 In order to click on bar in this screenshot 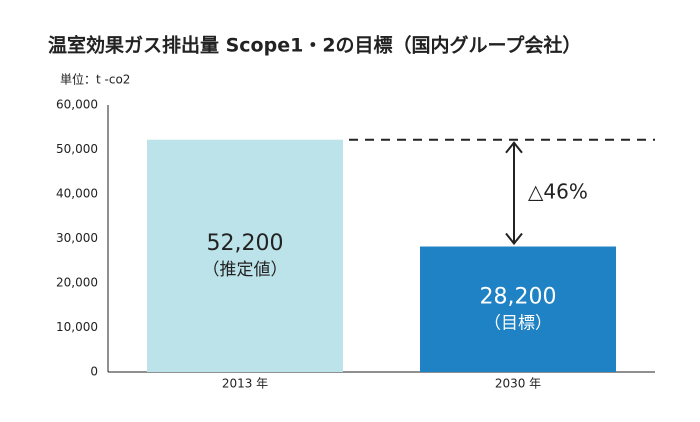, I will do `click(518, 309)`.